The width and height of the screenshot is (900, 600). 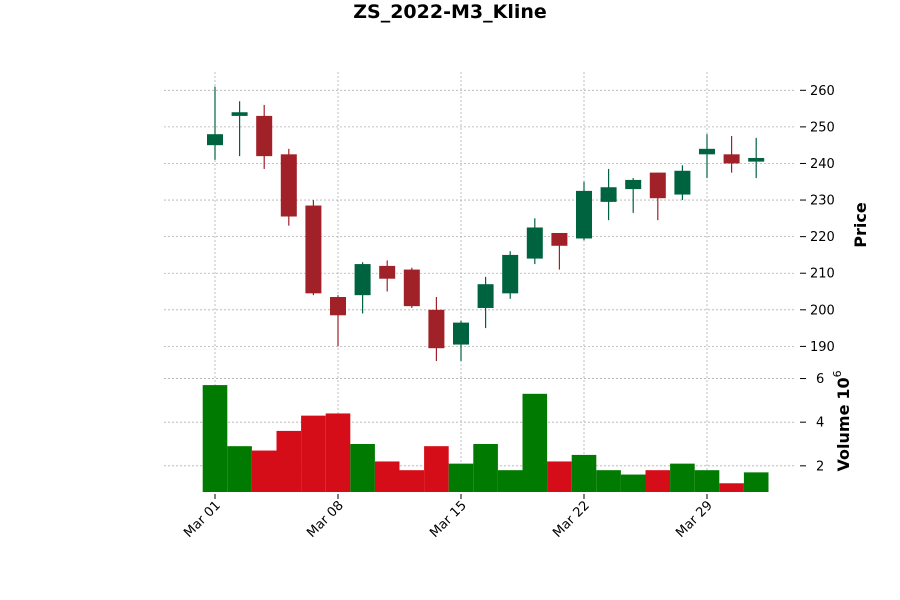 What do you see at coordinates (843, 437) in the screenshot?
I see `volume-axis-label: Volume` at bounding box center [843, 437].